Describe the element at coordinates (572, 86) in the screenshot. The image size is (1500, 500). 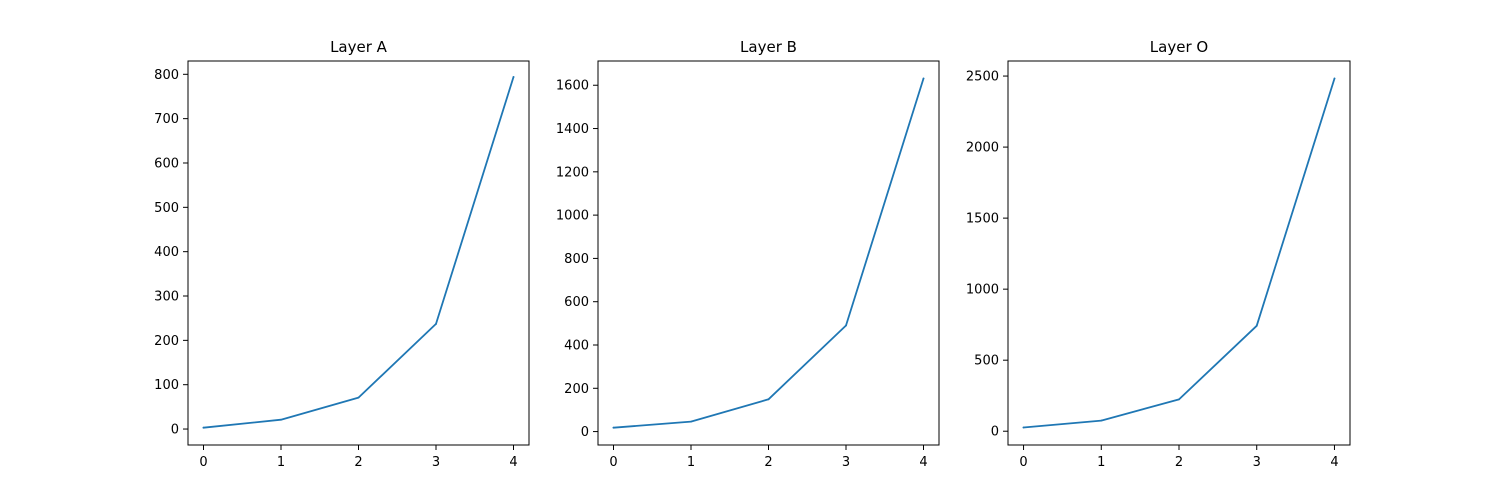
I see `y-tick-label: 1600` at that location.